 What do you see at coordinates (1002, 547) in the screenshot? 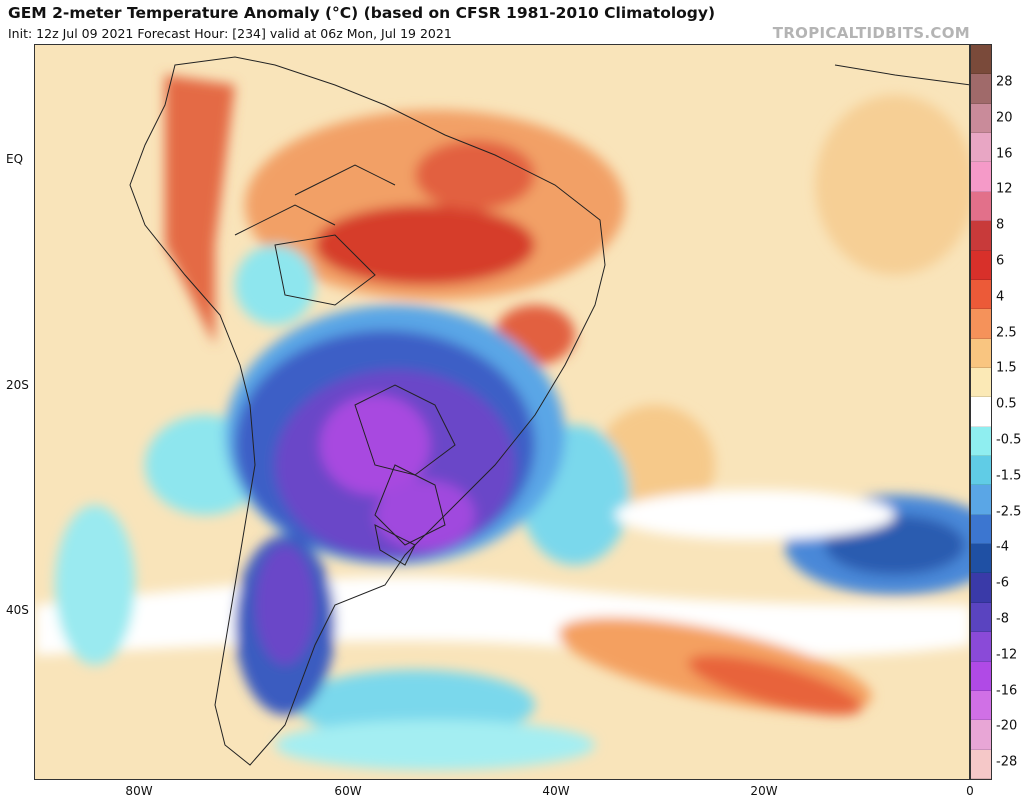
I see `colorbar-tick-label: -4` at bounding box center [1002, 547].